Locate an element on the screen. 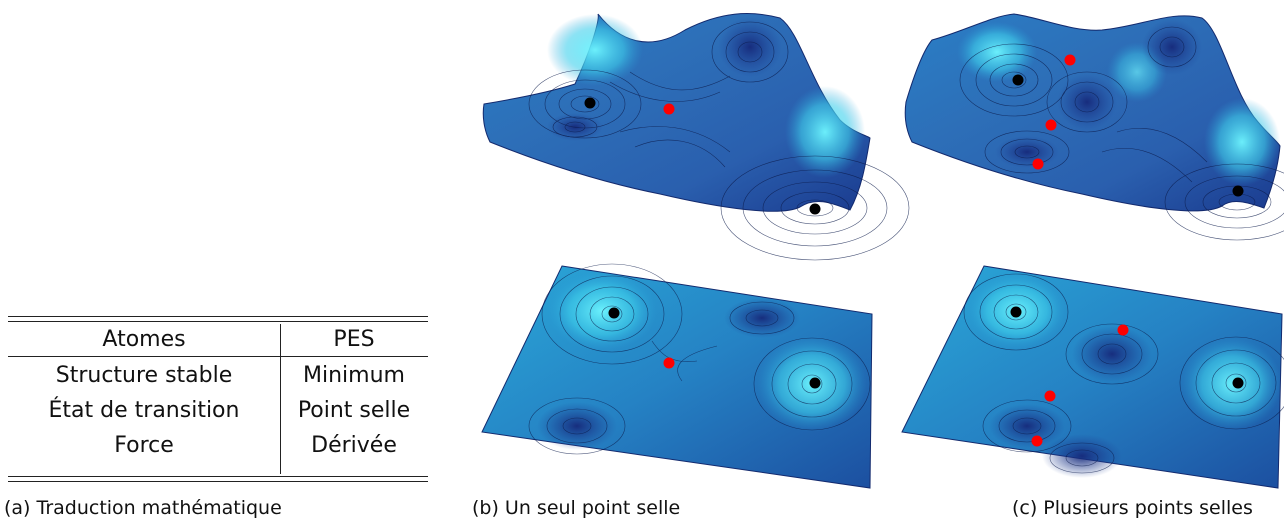 Image resolution: width=1284 pixels, height=524 pixels. table-row: État de transition Point selle is located at coordinates (218, 411).